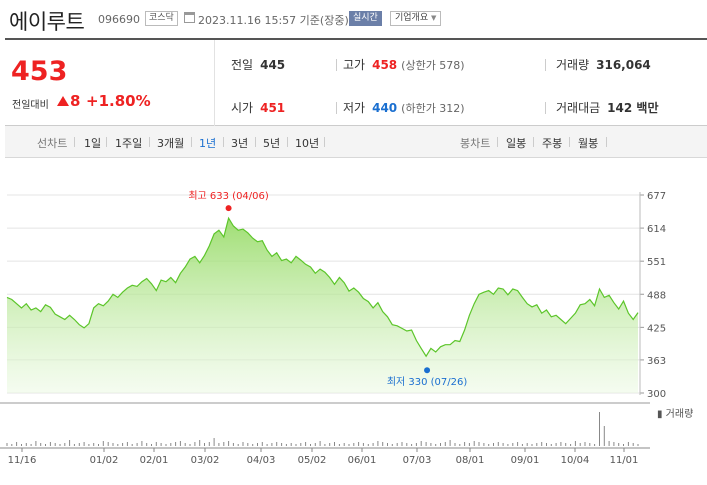 Image resolution: width=707 pixels, height=485 pixels. I want to click on stock-code: 096690, so click(119, 19).